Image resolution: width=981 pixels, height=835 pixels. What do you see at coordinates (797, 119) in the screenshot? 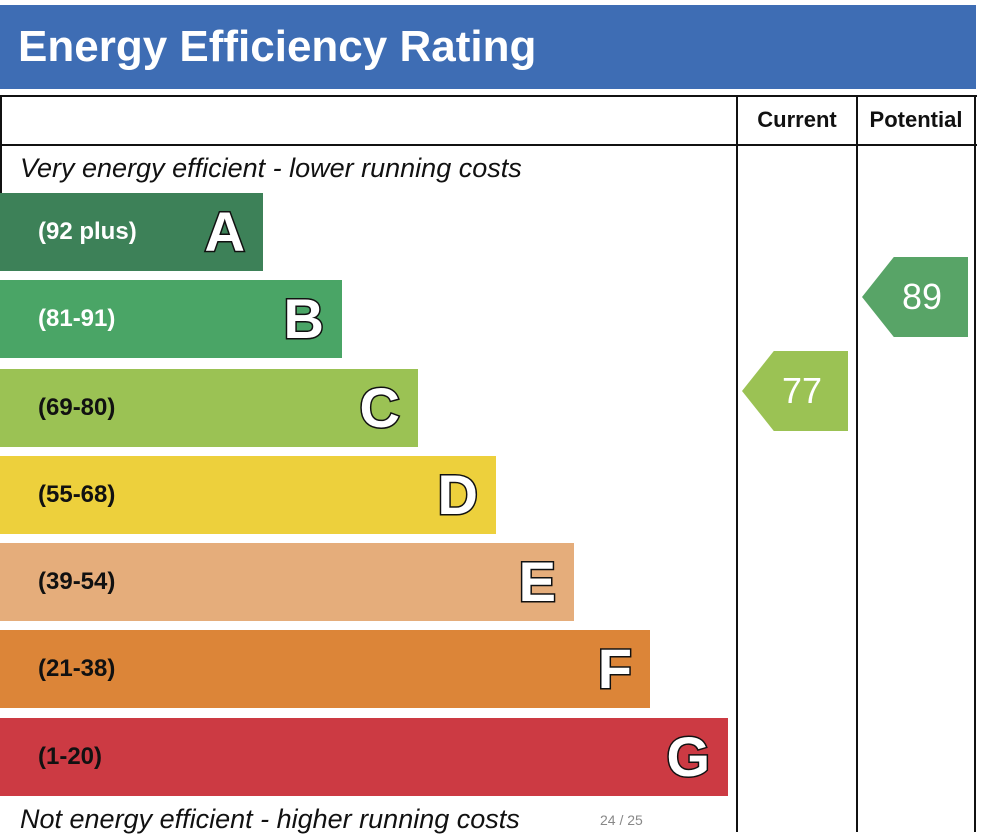
I see `current-column-header: Current` at bounding box center [797, 119].